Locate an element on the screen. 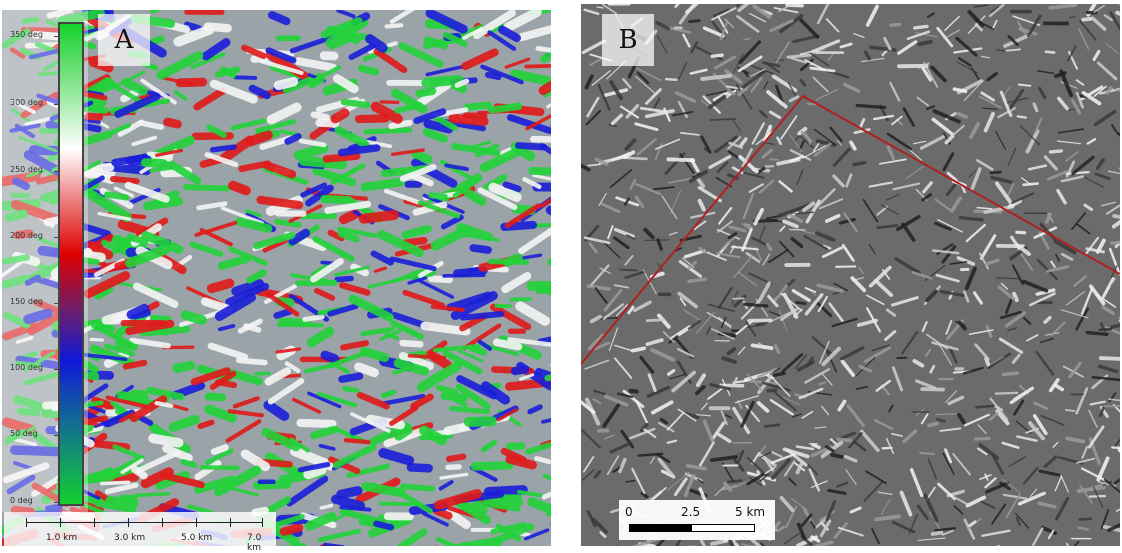 The width and height of the screenshot is (1122, 553). legend-tick-mark is located at coordinates (57, 502).